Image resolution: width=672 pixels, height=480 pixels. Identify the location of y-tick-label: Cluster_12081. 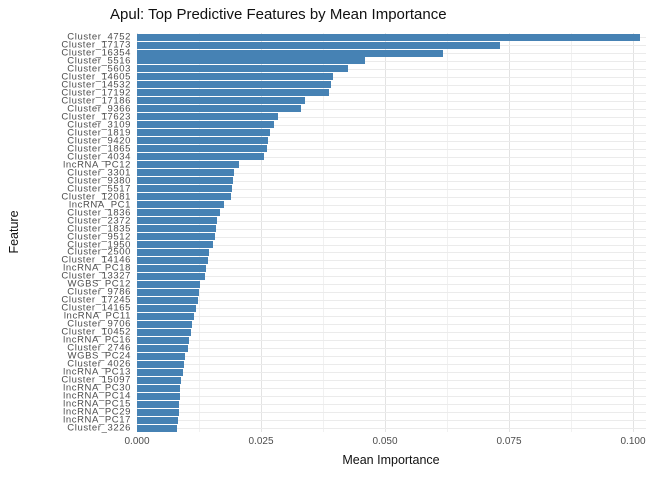
(96, 197).